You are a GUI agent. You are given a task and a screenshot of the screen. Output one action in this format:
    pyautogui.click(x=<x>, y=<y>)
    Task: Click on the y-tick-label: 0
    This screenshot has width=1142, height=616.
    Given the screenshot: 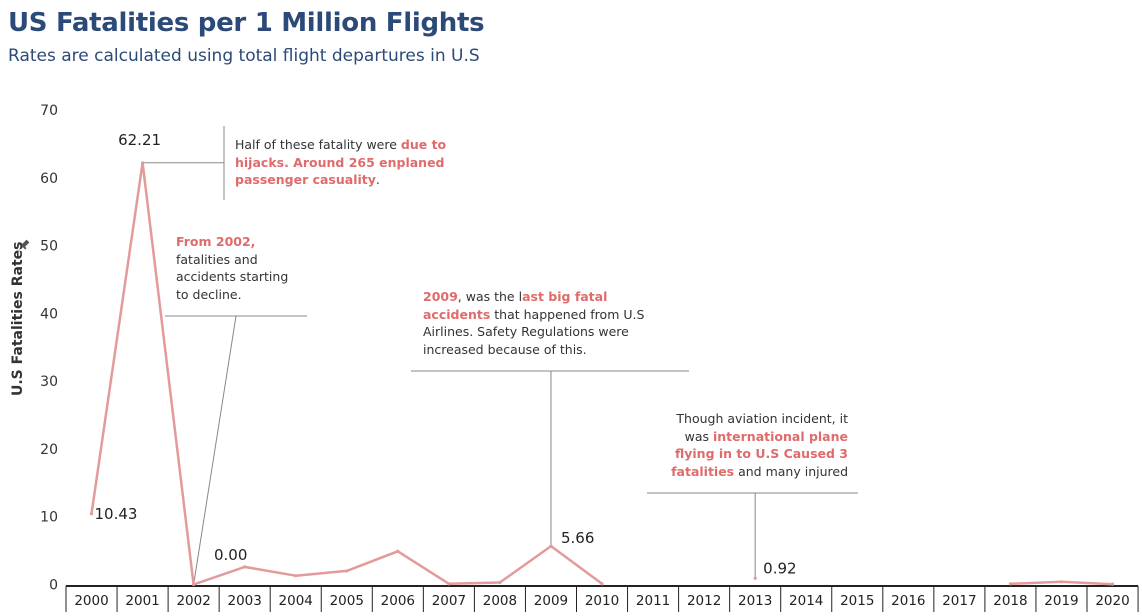 What is the action you would take?
    pyautogui.click(x=53, y=586)
    